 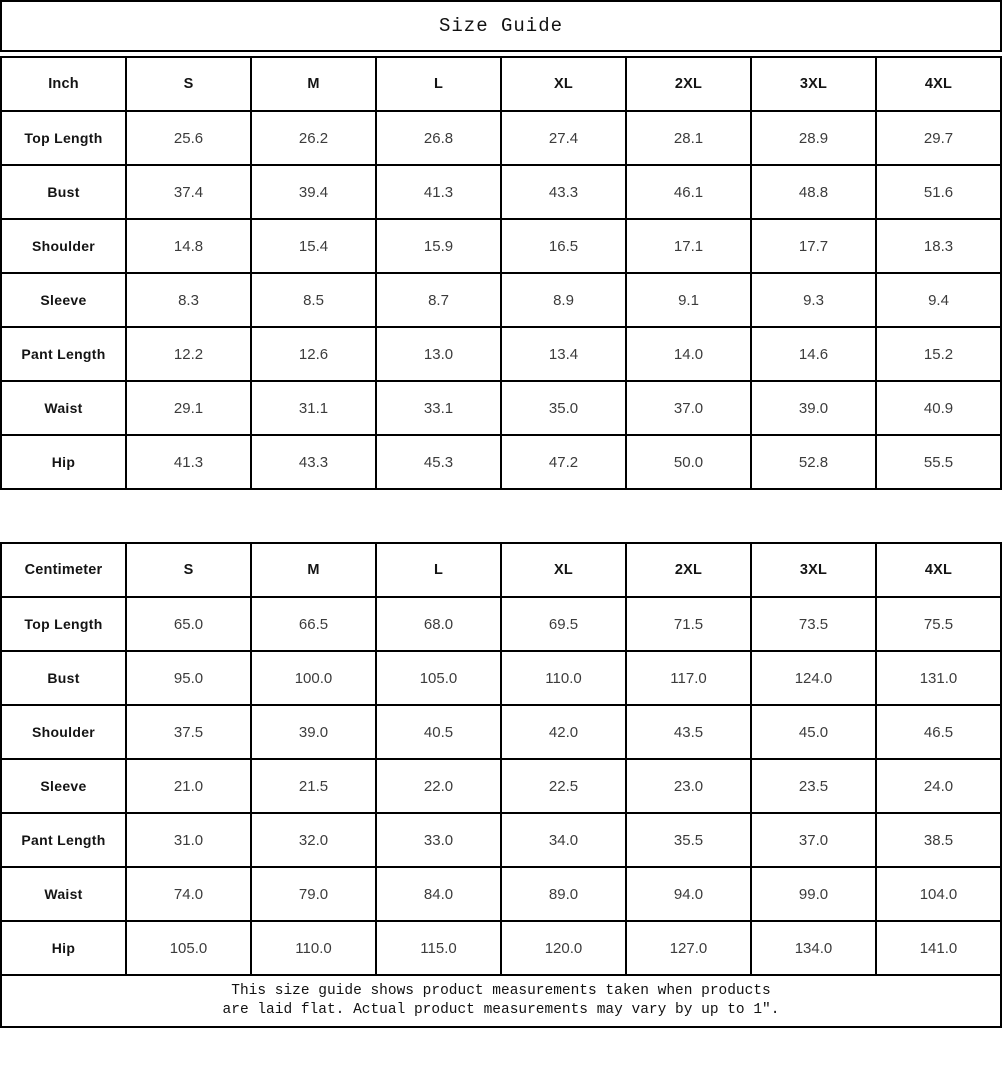 I want to click on measurement-value-cell: 48.8, so click(x=813, y=192).